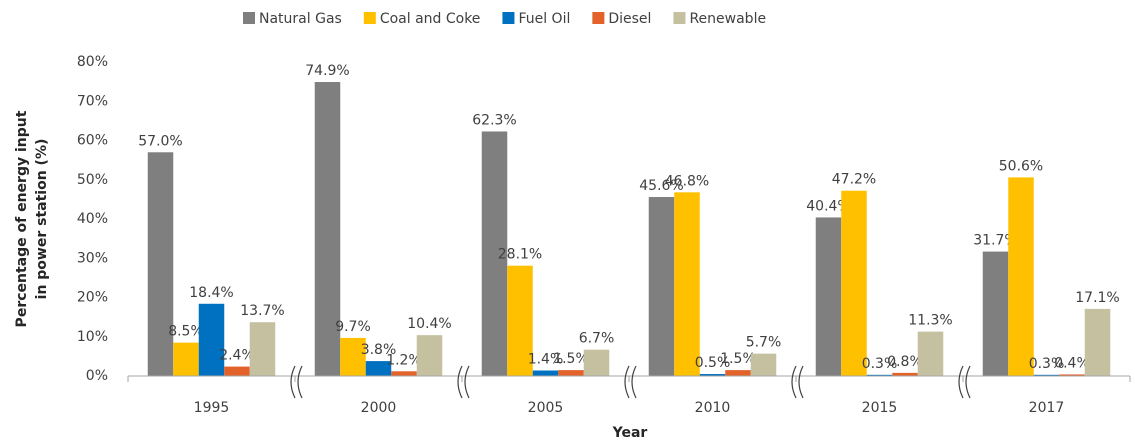 The image size is (1135, 443). I want to click on x-tick-label: 1995, so click(212, 408).